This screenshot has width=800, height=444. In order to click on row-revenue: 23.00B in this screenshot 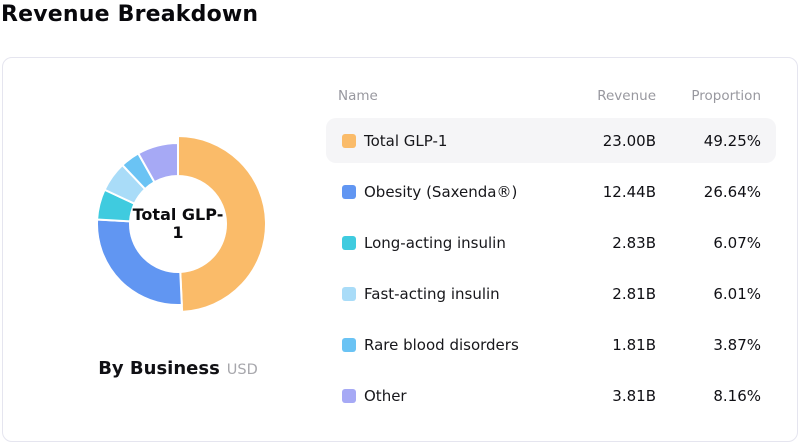, I will do `click(629, 140)`.